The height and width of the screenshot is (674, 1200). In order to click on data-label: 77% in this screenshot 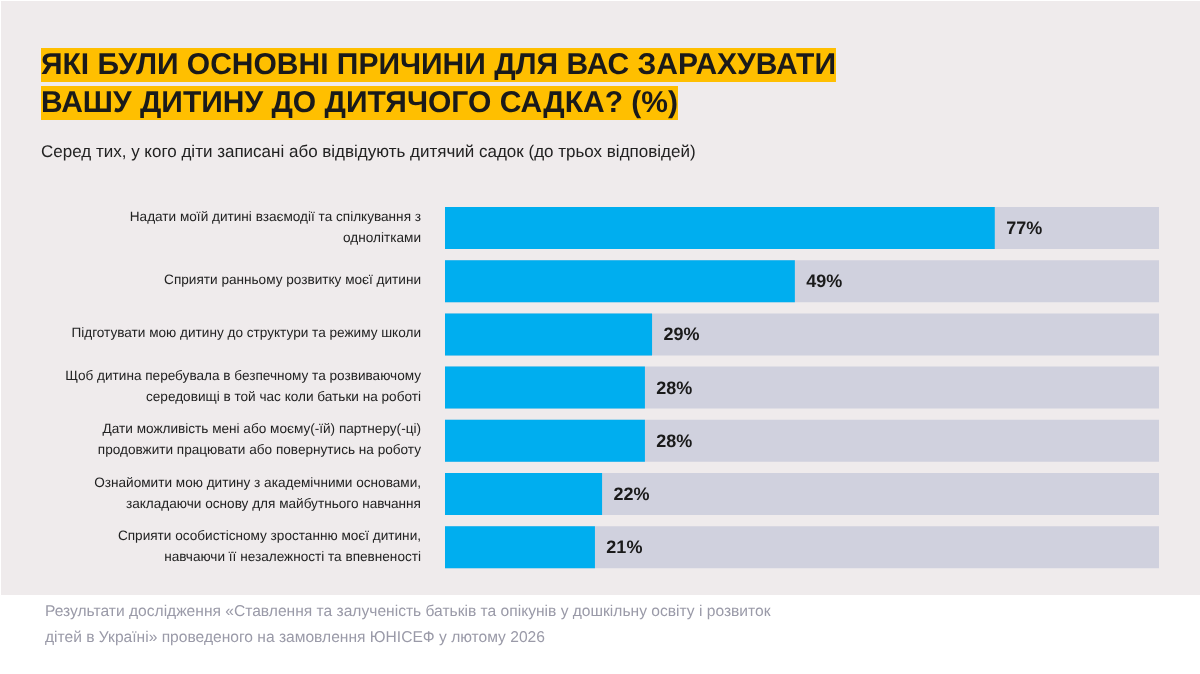, I will do `click(1024, 228)`.